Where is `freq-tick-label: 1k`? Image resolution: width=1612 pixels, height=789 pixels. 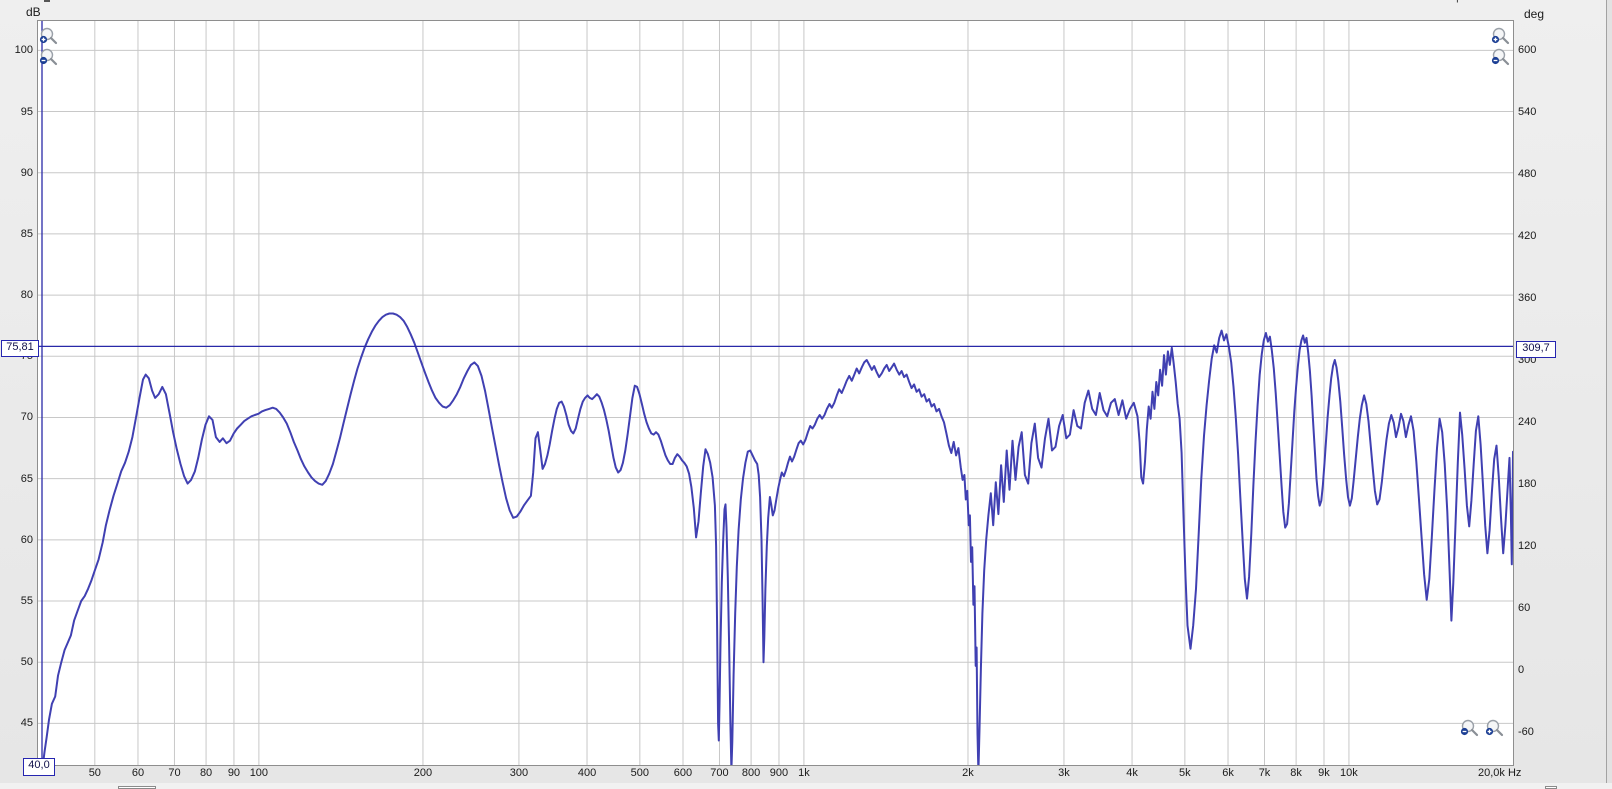
freq-tick-label: 1k is located at coordinates (804, 773).